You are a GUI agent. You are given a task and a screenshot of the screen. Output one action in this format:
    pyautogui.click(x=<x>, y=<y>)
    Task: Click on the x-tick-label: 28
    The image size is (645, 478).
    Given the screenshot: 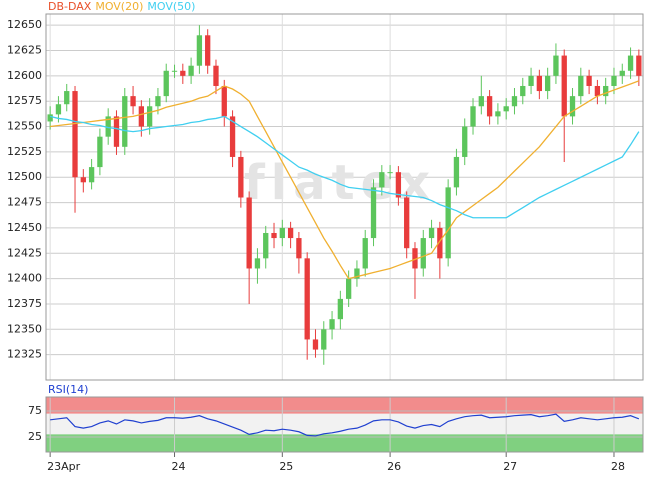 What is the action you would take?
    pyautogui.click(x=618, y=466)
    